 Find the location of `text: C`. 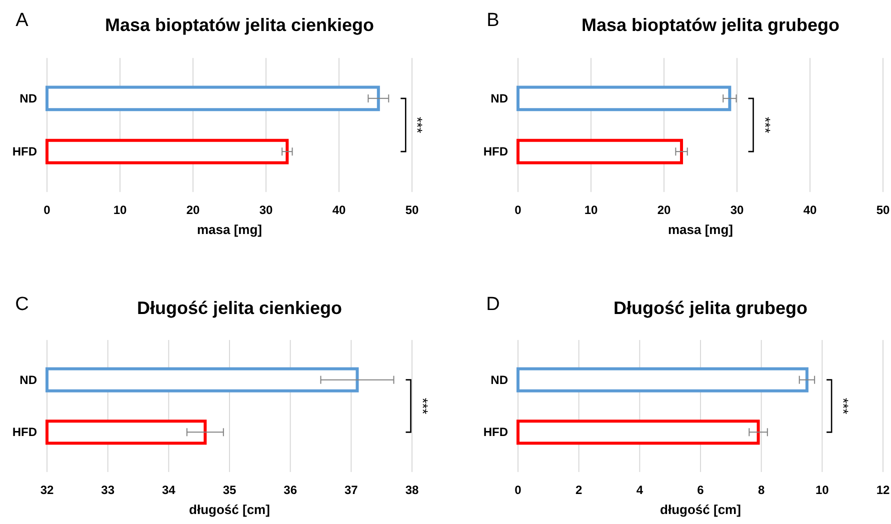

text: C is located at coordinates (22, 304).